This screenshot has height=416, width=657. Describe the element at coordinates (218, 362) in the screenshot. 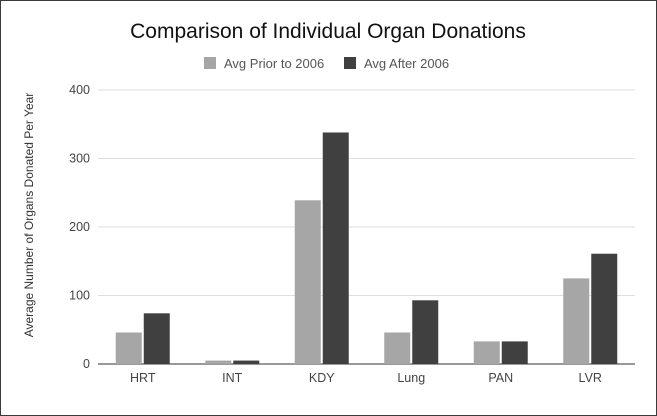

I see `bar-prior-int` at that location.